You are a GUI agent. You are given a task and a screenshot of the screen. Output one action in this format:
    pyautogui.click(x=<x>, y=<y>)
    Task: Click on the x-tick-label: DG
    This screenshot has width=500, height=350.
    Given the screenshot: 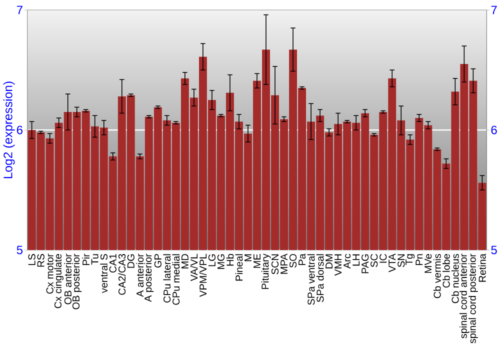 What is the action you would take?
    pyautogui.click(x=130, y=261)
    